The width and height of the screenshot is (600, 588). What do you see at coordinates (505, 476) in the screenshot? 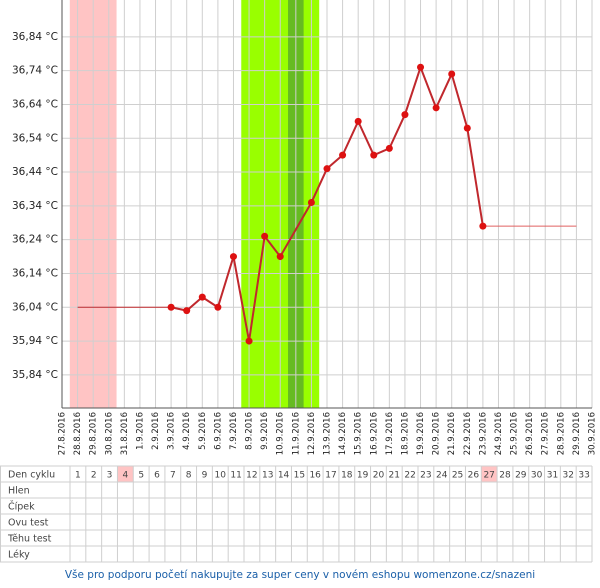
I see `cycle-day: 28` at bounding box center [505, 476].